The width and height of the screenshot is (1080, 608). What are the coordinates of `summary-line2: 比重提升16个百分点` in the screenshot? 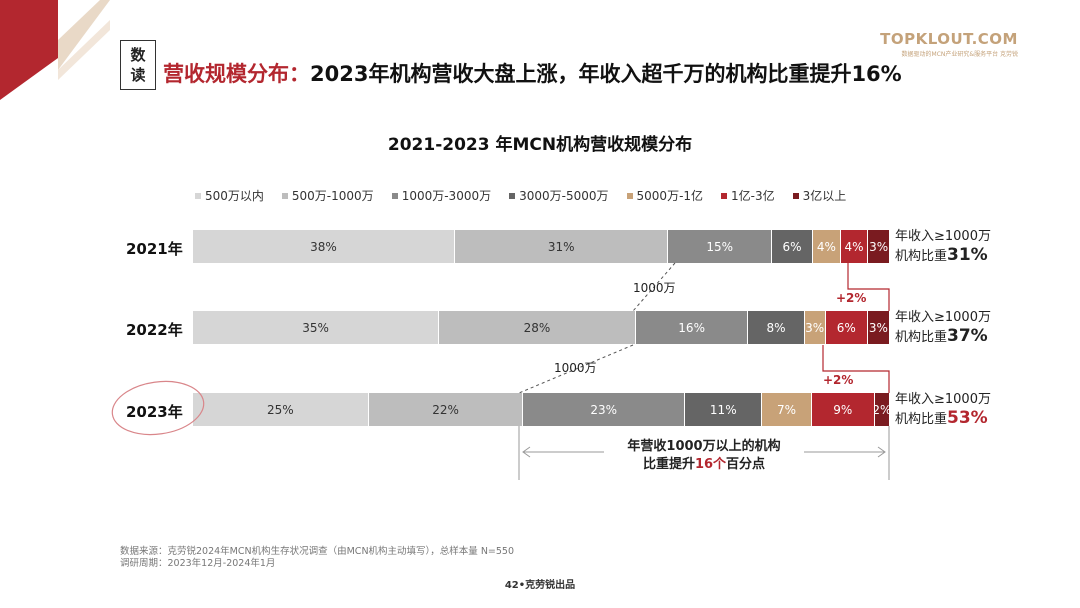 It's located at (704, 465).